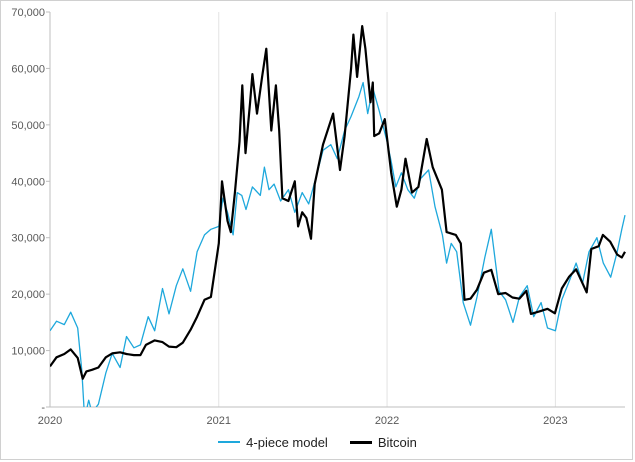 The width and height of the screenshot is (635, 462). Describe the element at coordinates (43, 408) in the screenshot. I see `y-tick-label: -` at that location.